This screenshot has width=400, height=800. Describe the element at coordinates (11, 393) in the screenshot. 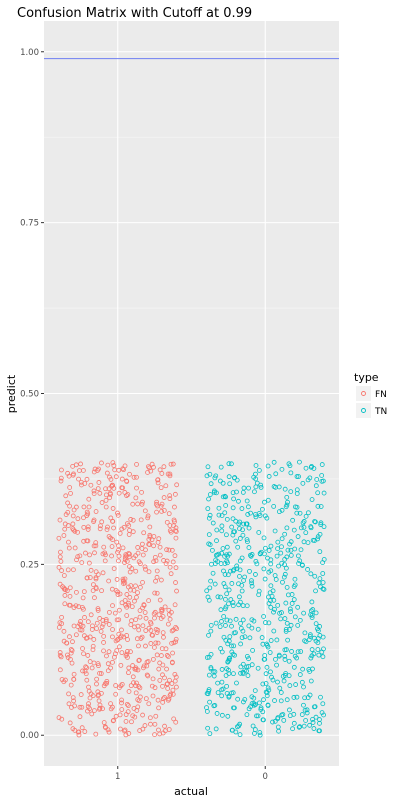

I see `y-axis-title: predict` at that location.